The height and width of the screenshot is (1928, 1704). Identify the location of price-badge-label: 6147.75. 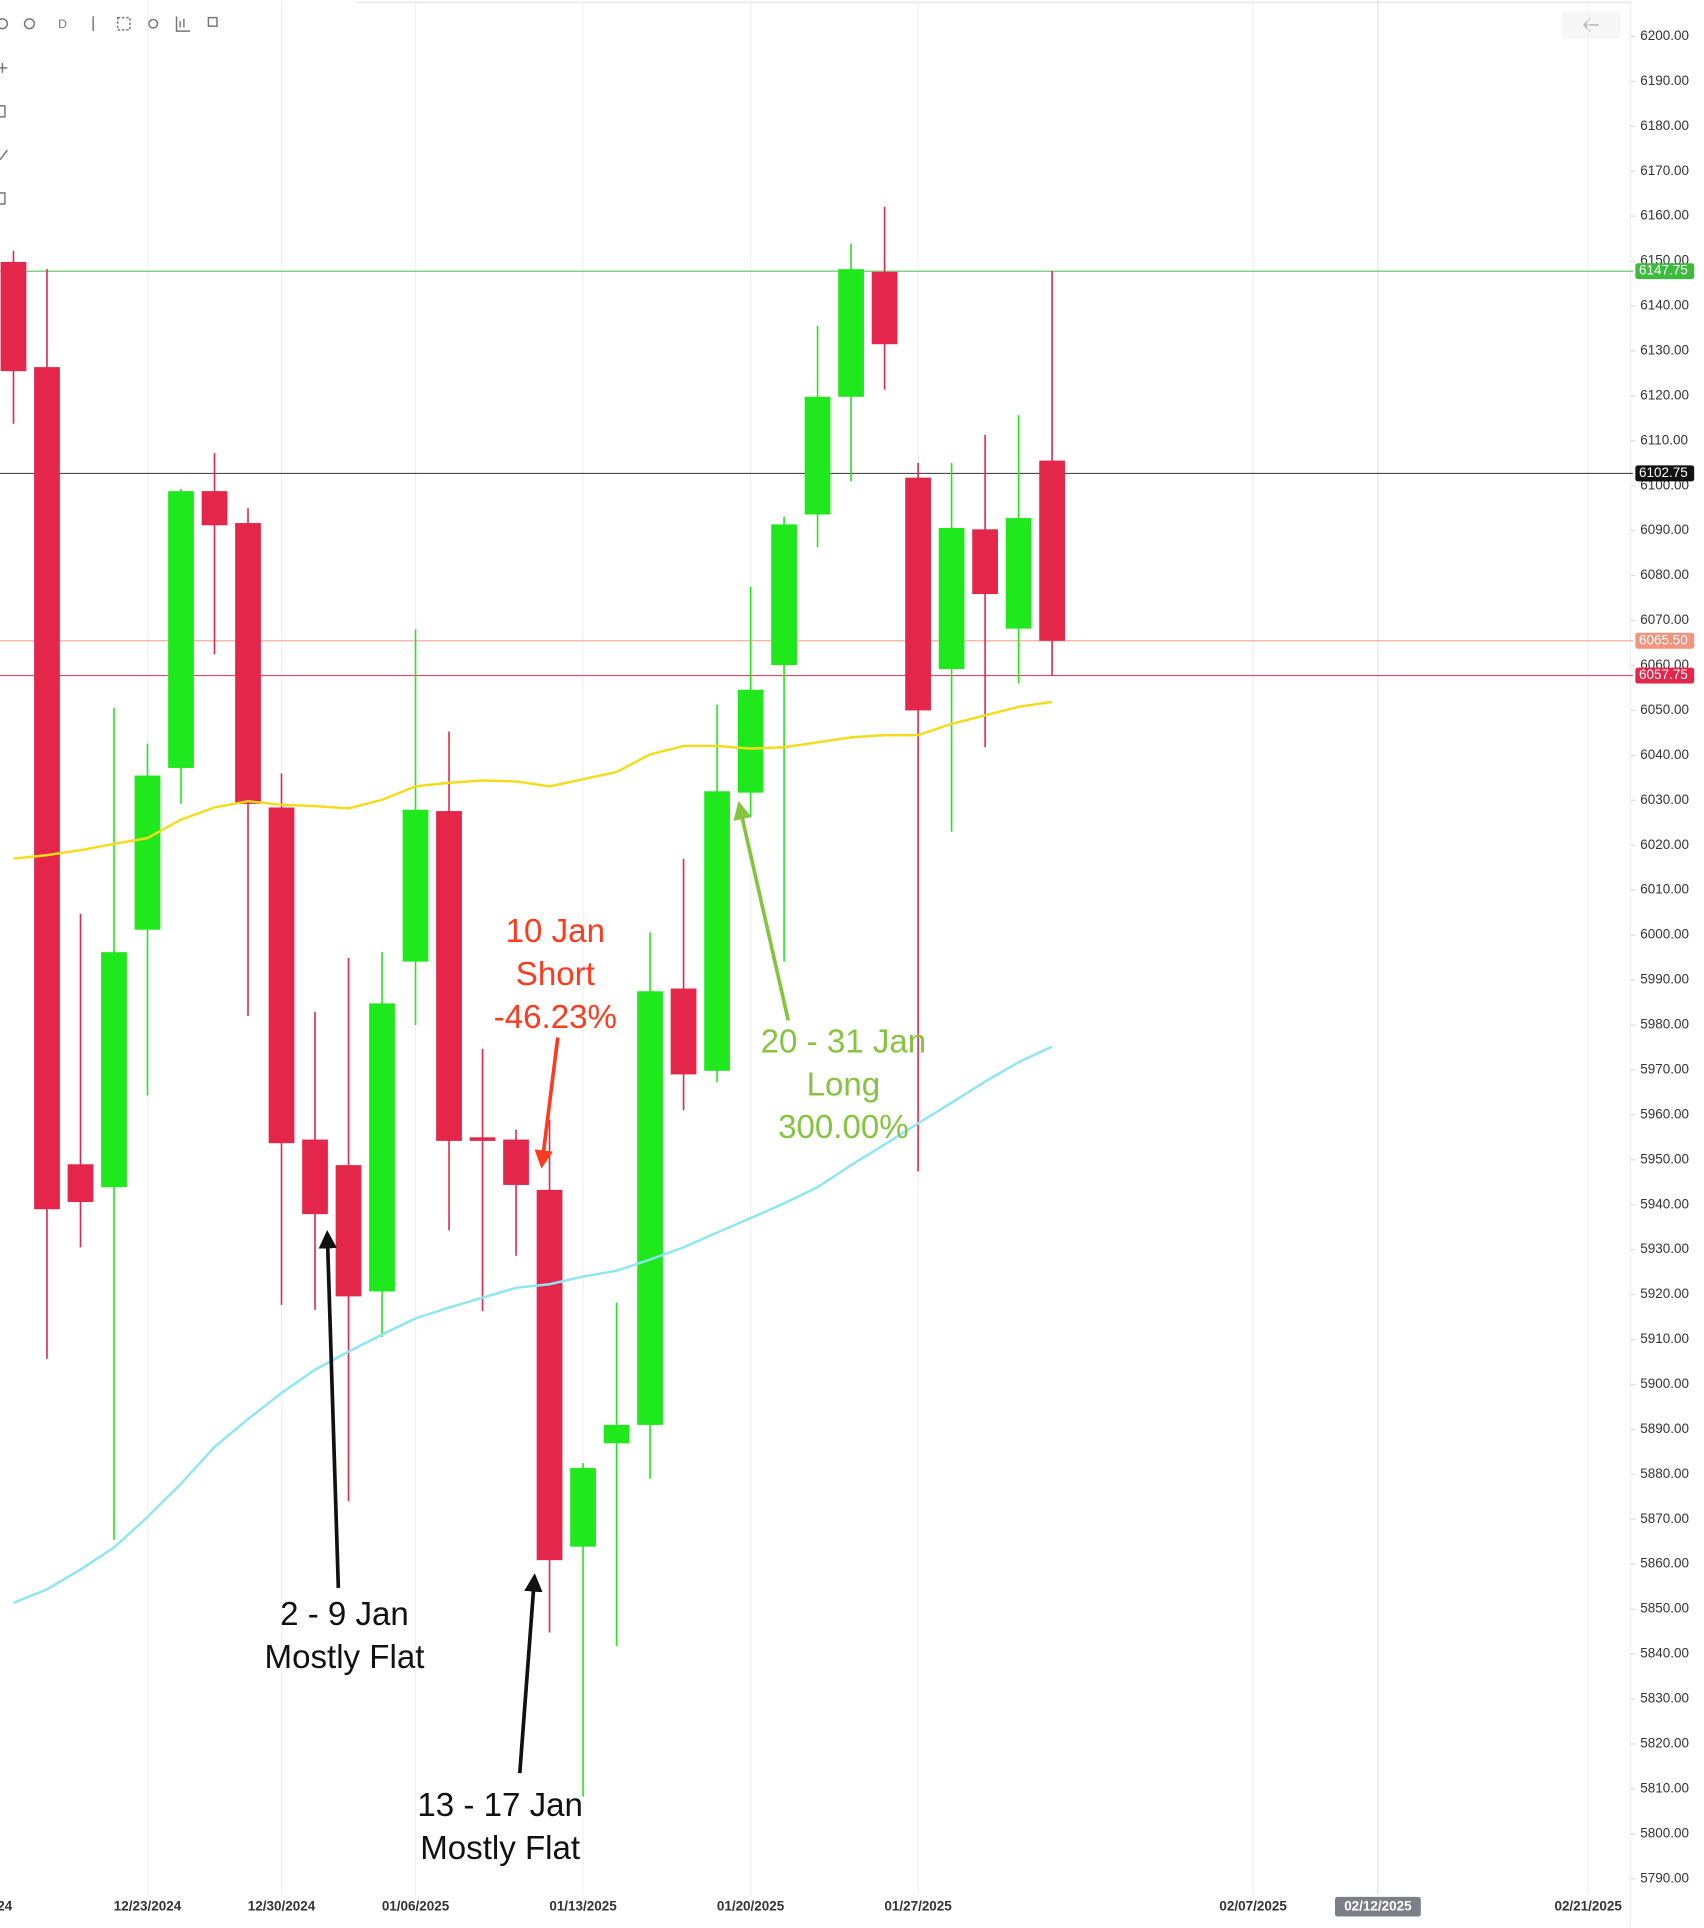
(1663, 270).